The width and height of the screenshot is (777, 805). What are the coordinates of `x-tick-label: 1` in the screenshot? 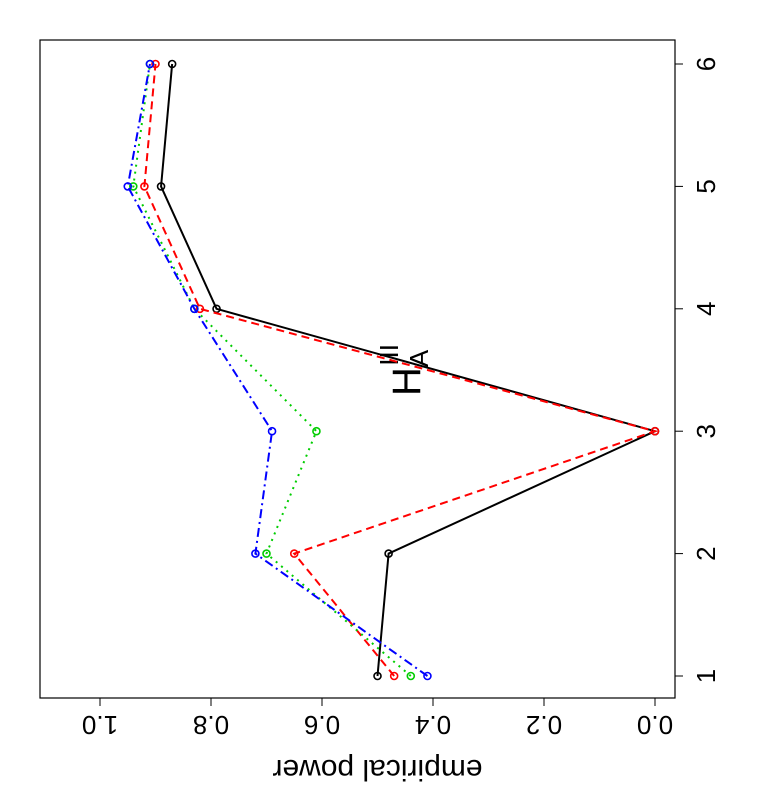 It's located at (706, 676).